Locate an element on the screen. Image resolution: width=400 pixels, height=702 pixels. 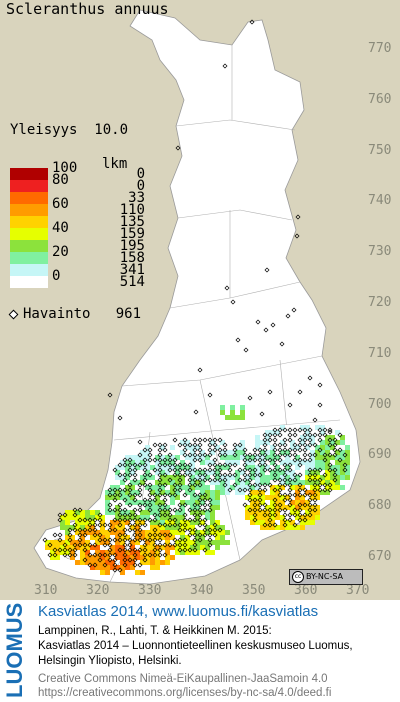
diamond-icon is located at coordinates (13, 314).